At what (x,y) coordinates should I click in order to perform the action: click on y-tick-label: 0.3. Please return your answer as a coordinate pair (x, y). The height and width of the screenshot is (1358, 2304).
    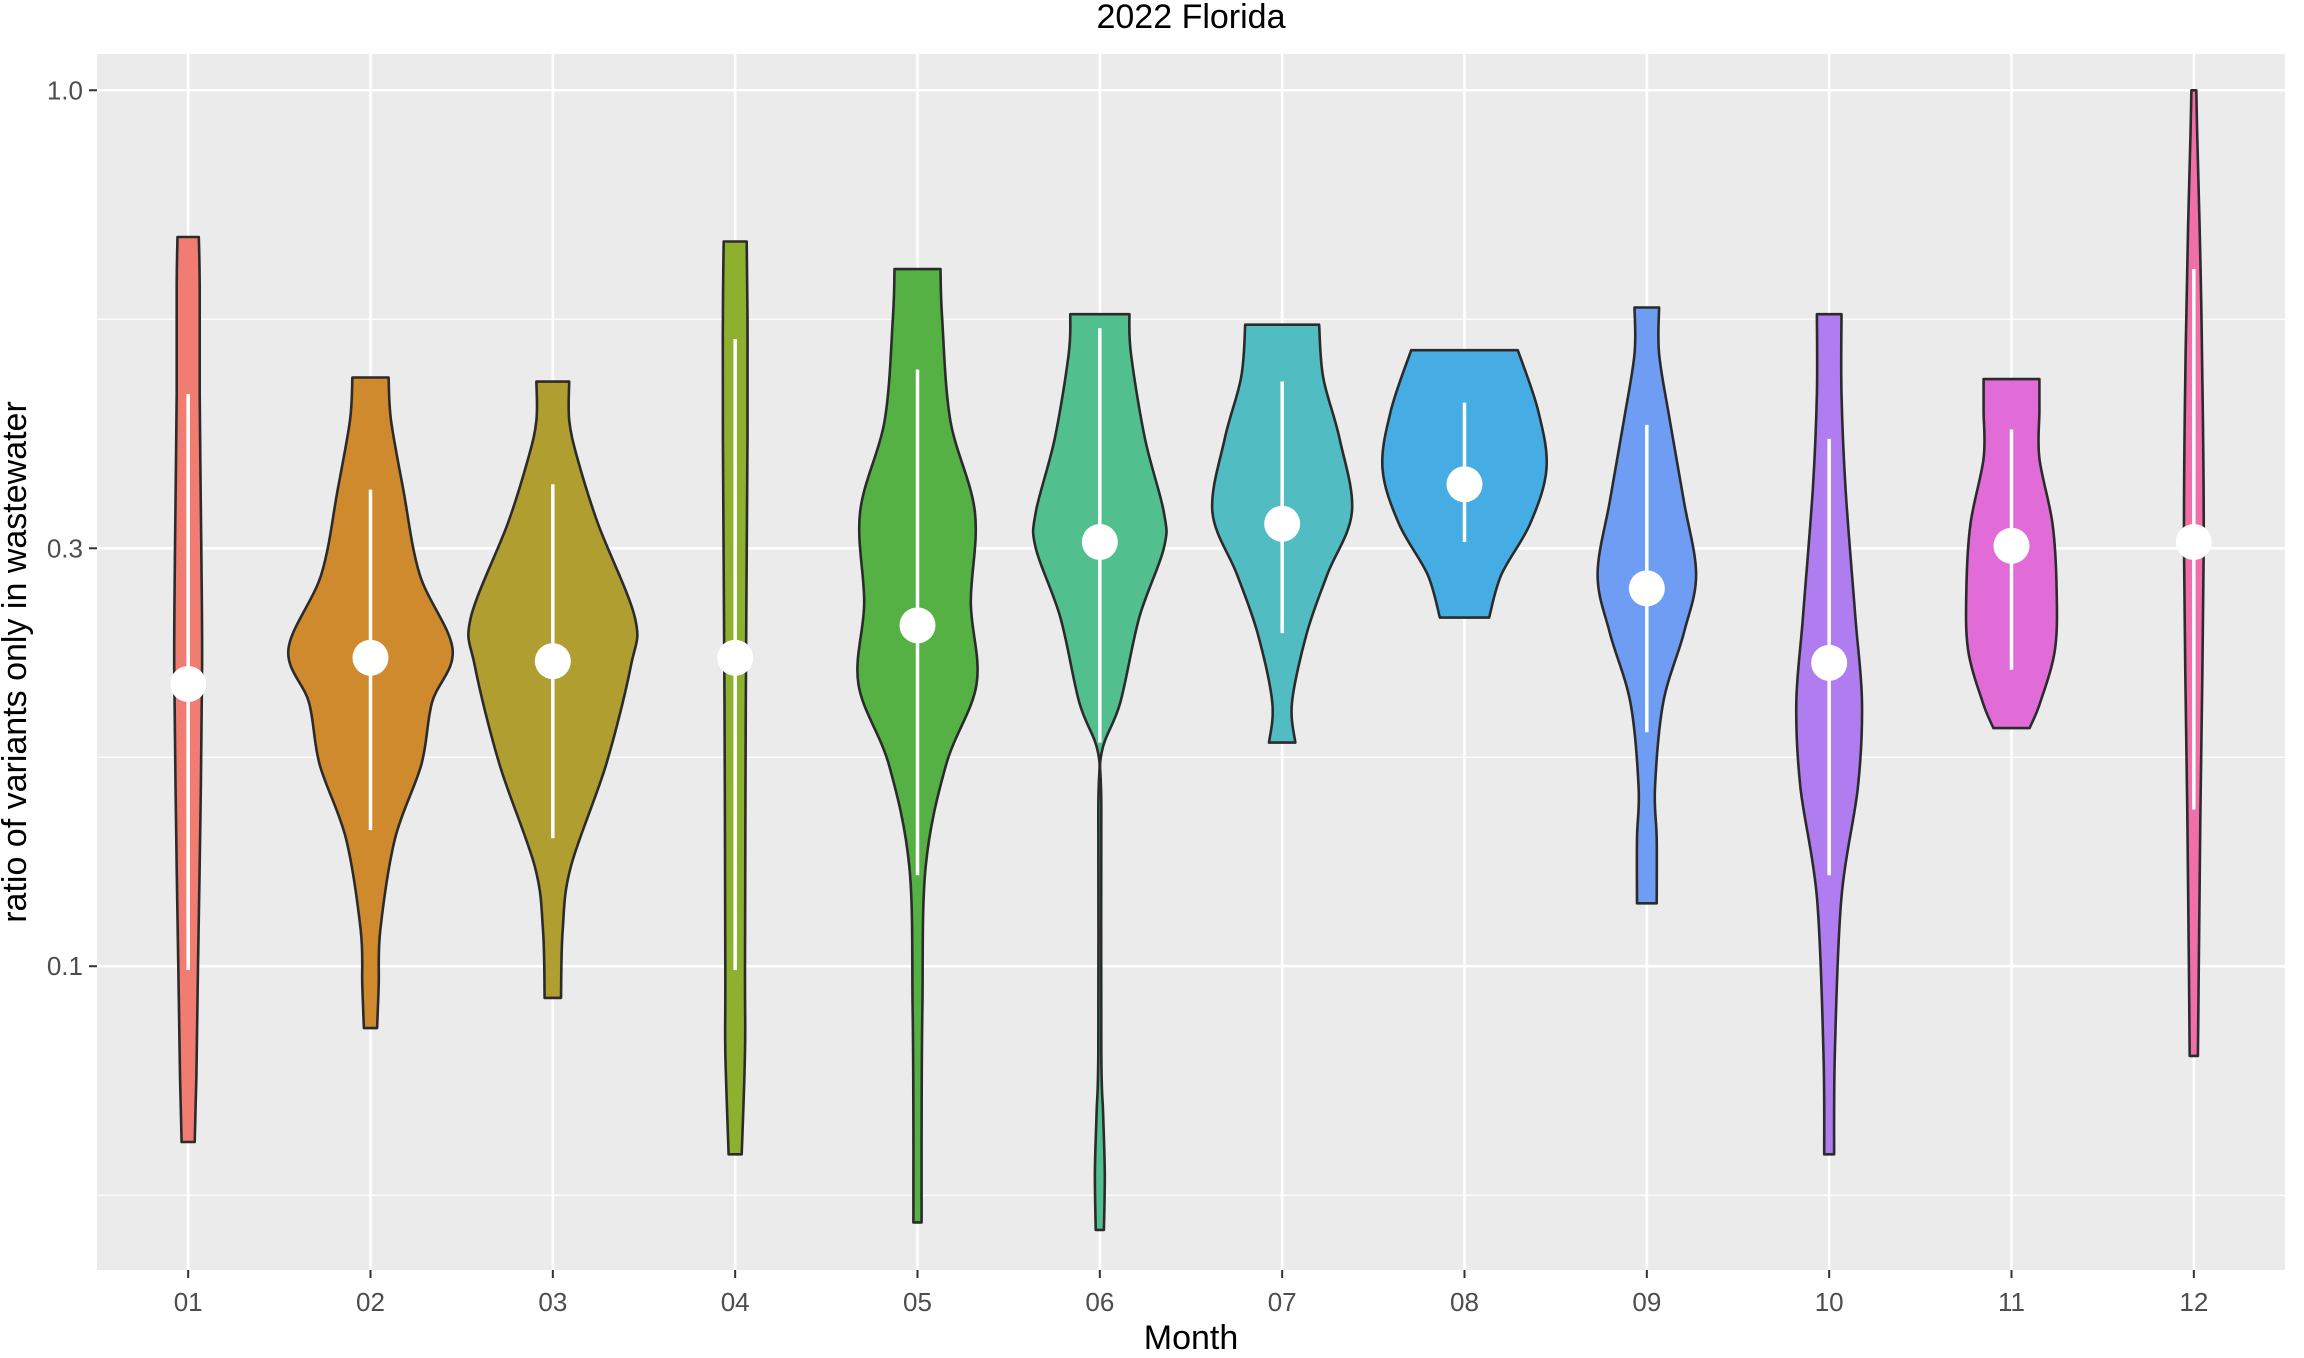
    Looking at the image, I should click on (65, 548).